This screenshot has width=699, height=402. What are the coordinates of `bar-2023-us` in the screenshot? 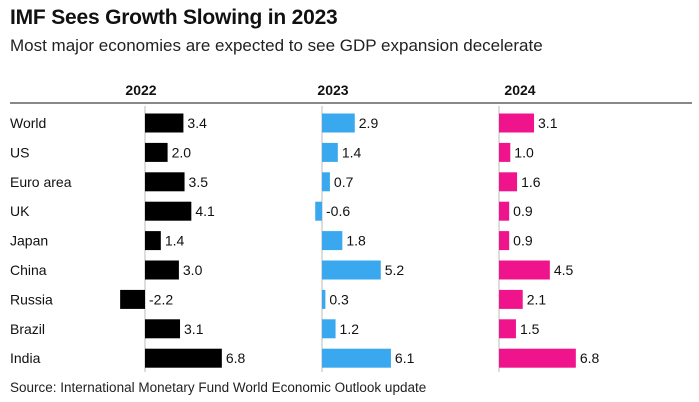 It's located at (330, 152).